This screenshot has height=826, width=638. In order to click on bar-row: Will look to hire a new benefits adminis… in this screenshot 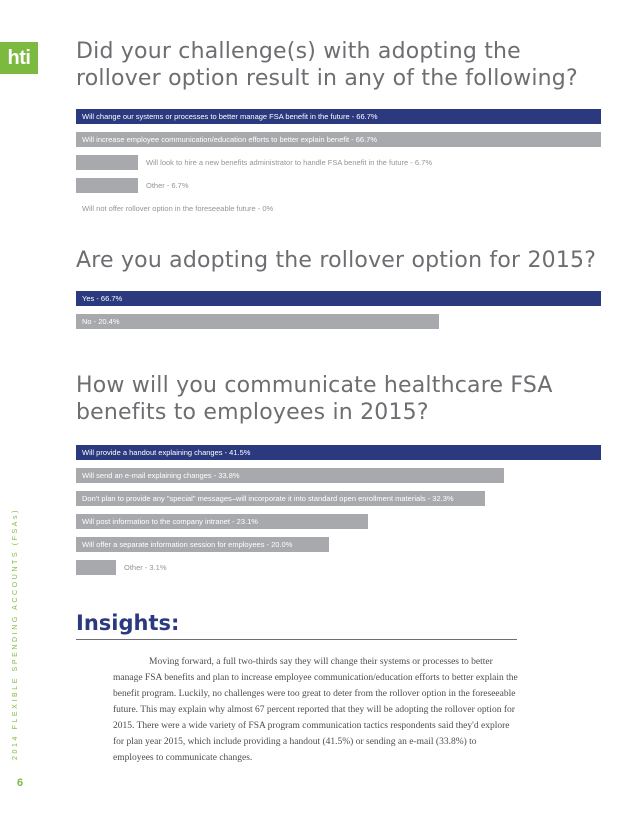, I will do `click(338, 162)`.